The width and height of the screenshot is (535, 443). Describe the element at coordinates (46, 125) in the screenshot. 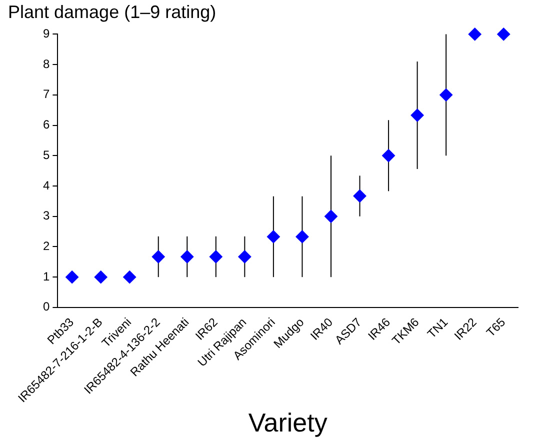

I see `y-tick-label: 6` at that location.